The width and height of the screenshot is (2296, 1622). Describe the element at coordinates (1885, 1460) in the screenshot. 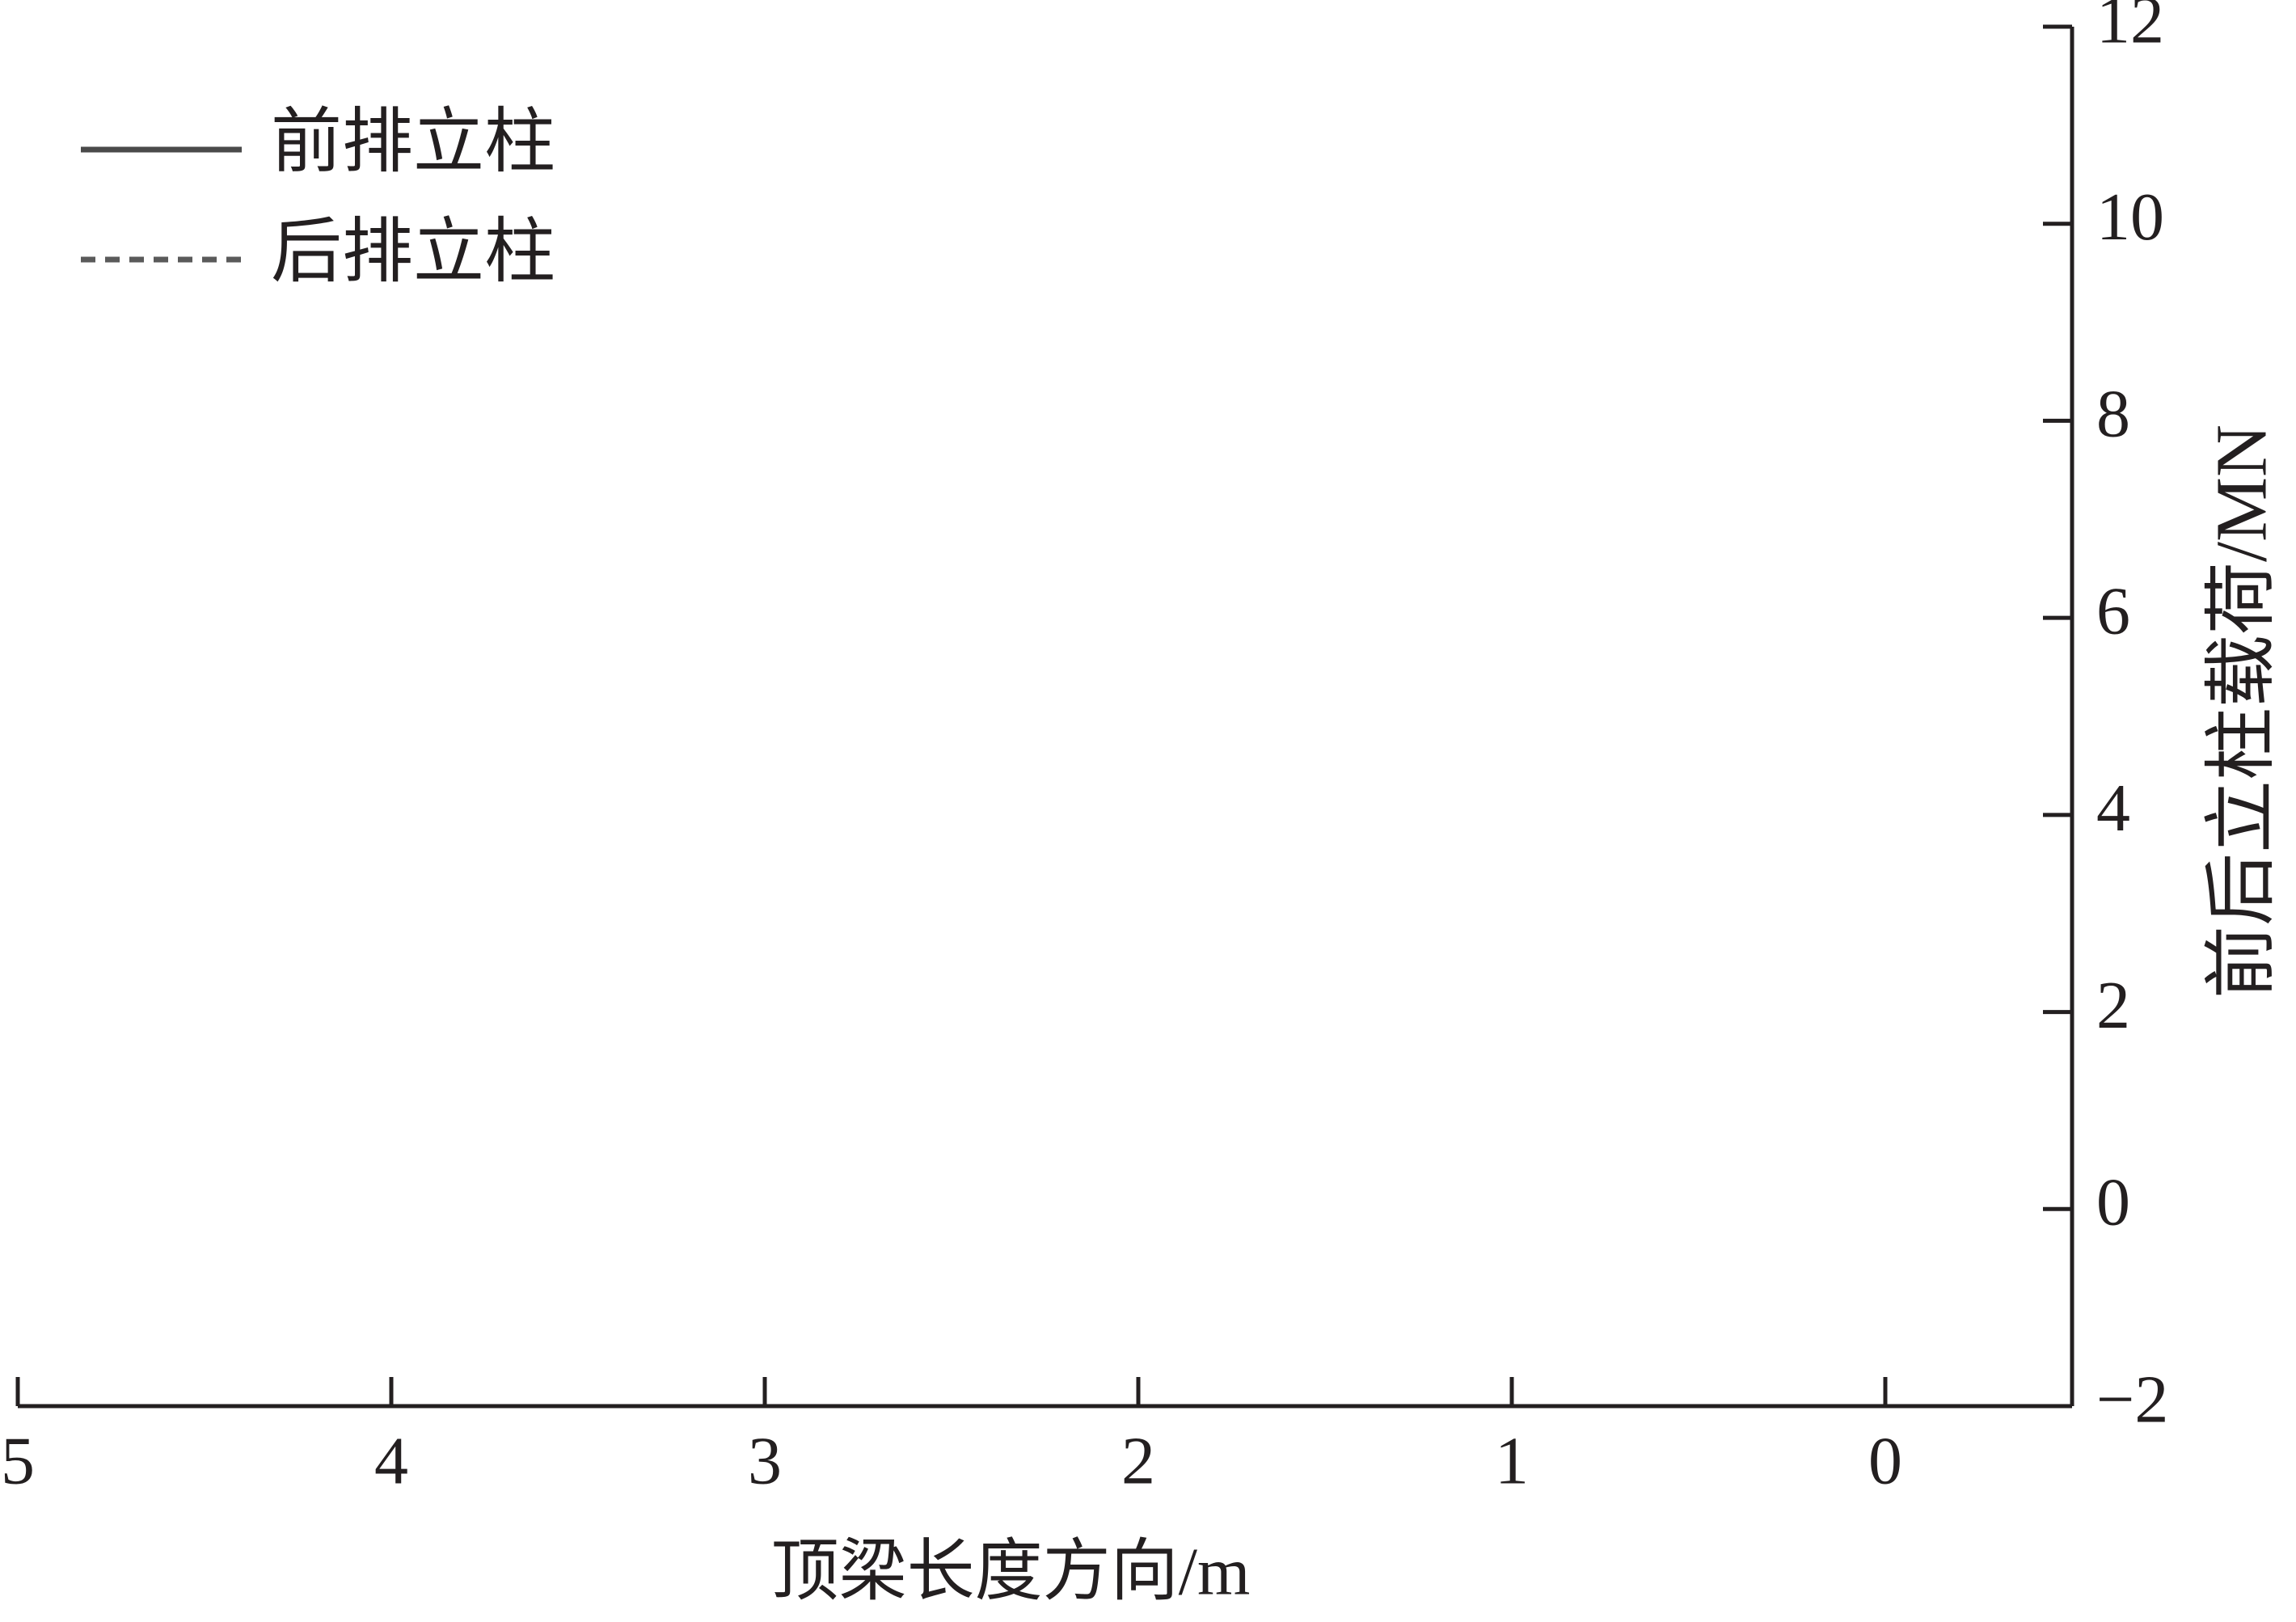

I see `x-tick-label: 0` at that location.